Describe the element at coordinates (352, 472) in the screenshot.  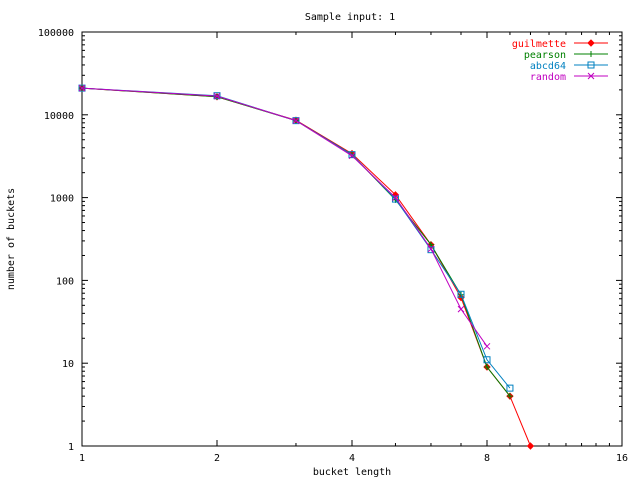
I see `x-axis-label: bucket length` at that location.